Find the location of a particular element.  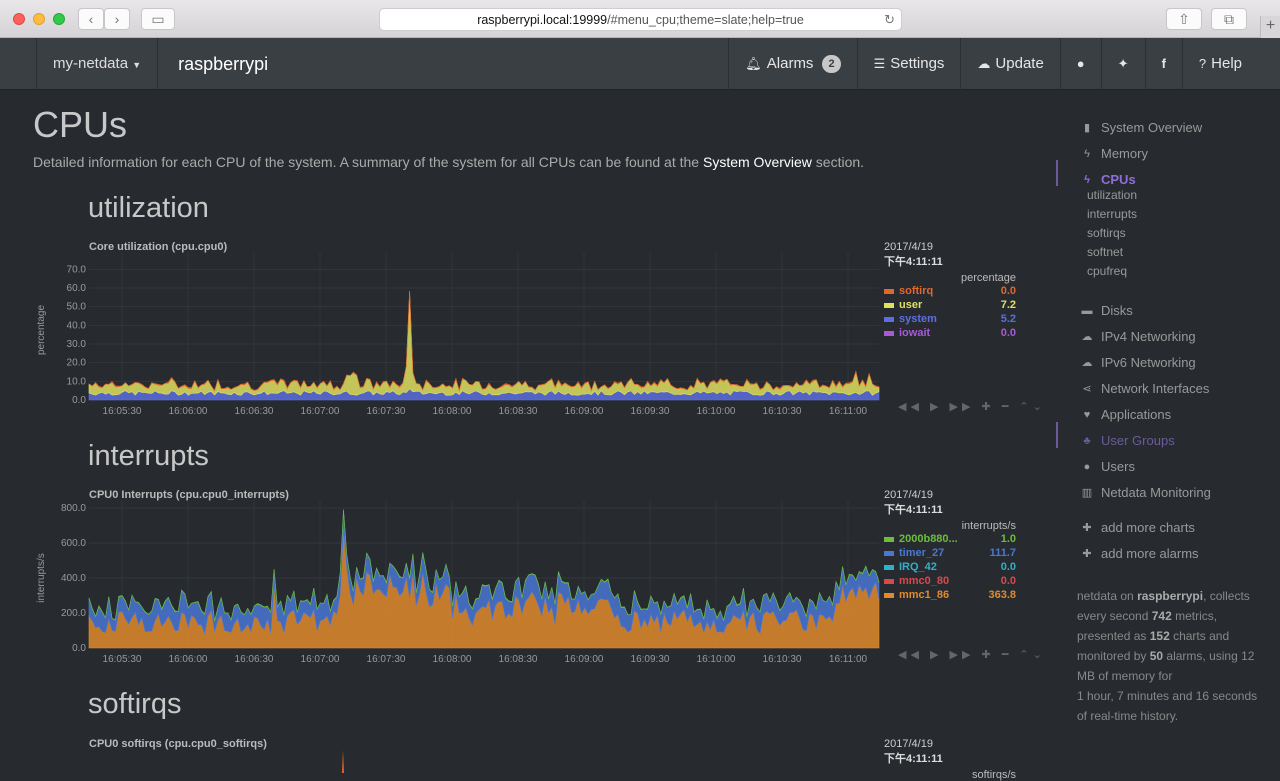

sidebar-item-applications: ♥ Applications is located at coordinates (1126, 414).